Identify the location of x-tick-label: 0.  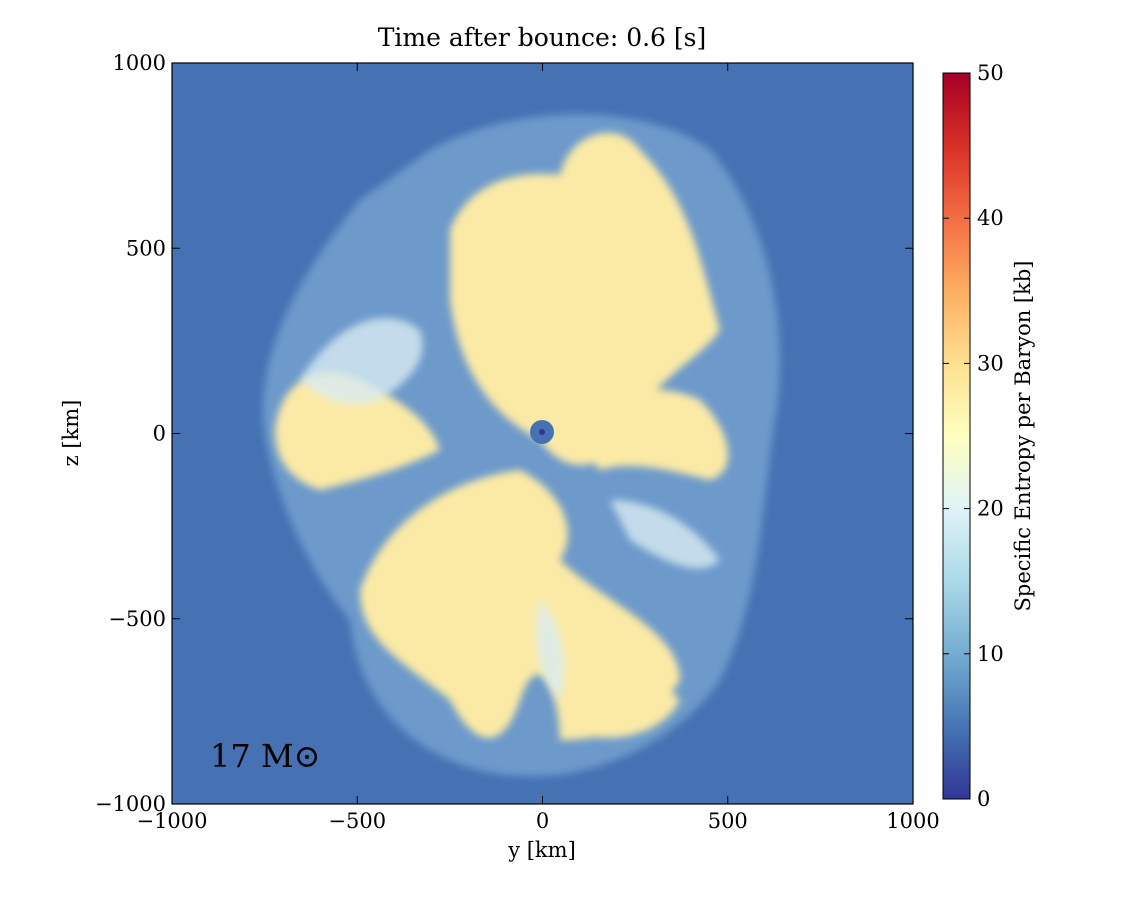
(542, 821).